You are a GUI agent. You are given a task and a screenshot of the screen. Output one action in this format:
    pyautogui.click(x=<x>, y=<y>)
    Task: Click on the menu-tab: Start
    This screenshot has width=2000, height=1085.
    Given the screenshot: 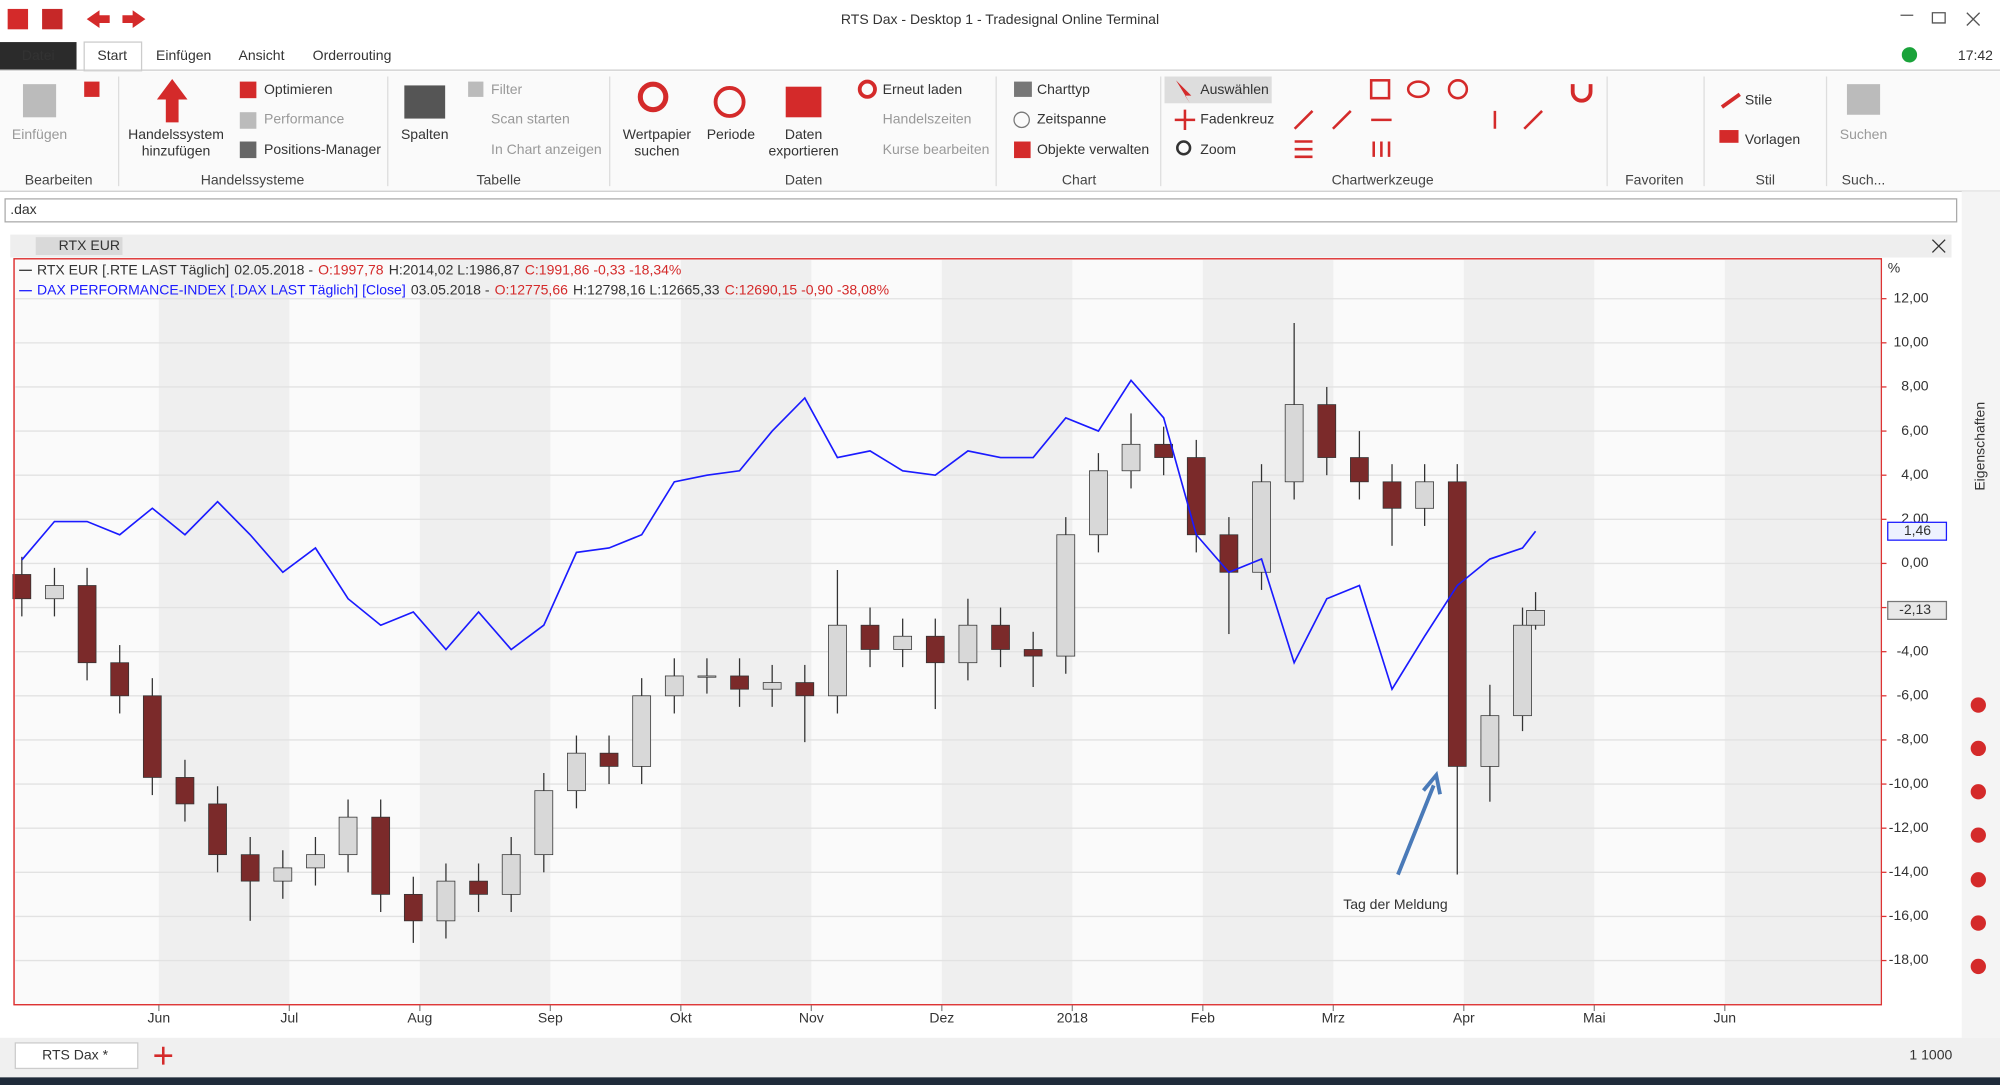 What is the action you would take?
    pyautogui.click(x=112, y=55)
    